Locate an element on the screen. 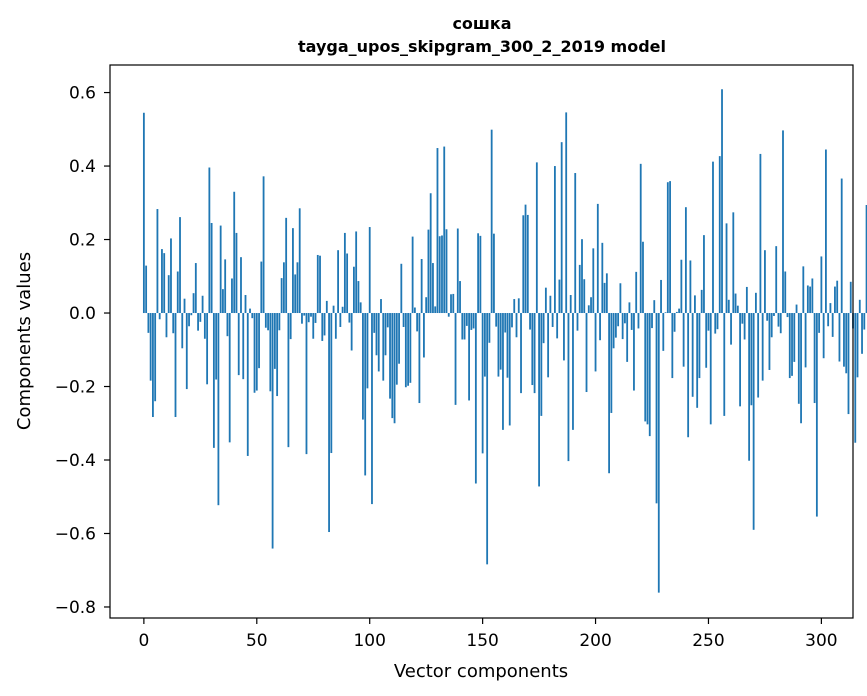 This screenshot has width=867, height=696. y-tick-label-6: −0.6 is located at coordinates (75, 534).